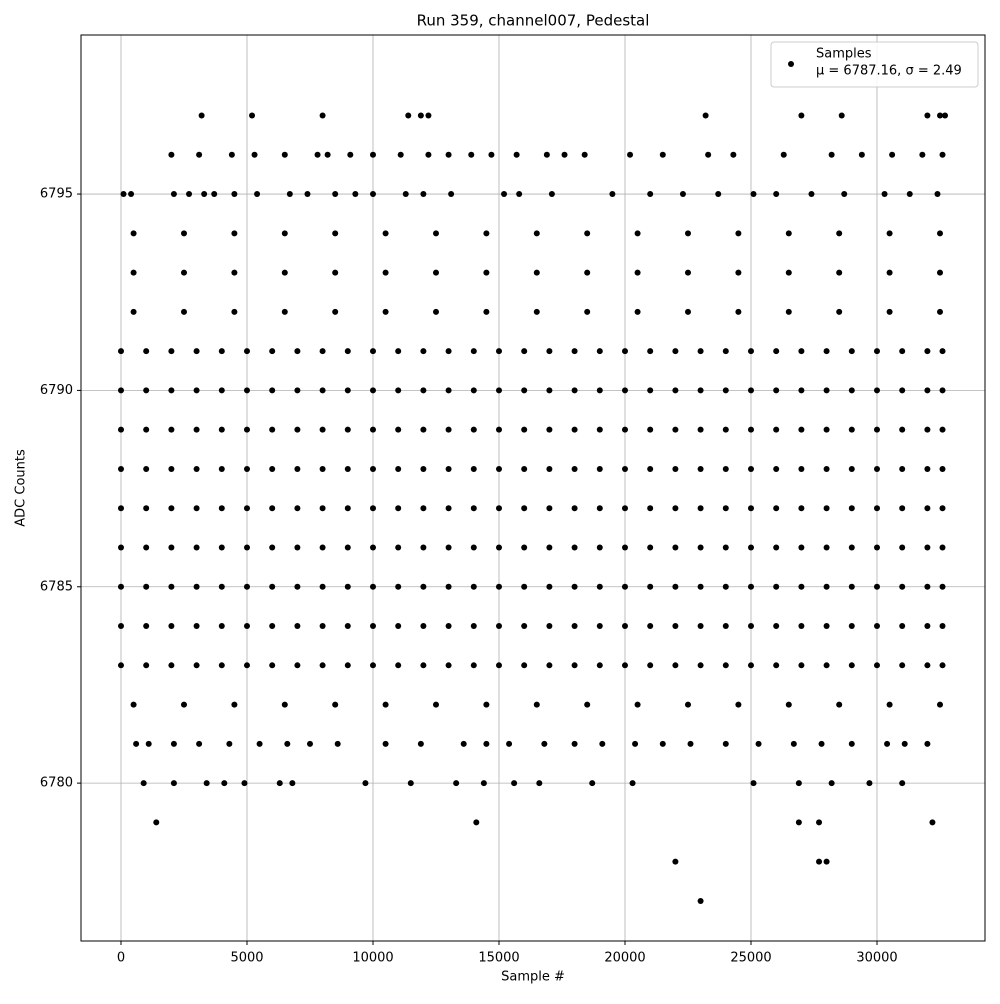  Describe the element at coordinates (874, 64) in the screenshot. I see `legend: Samples μ = 6787.16, σ = 2.49` at that location.